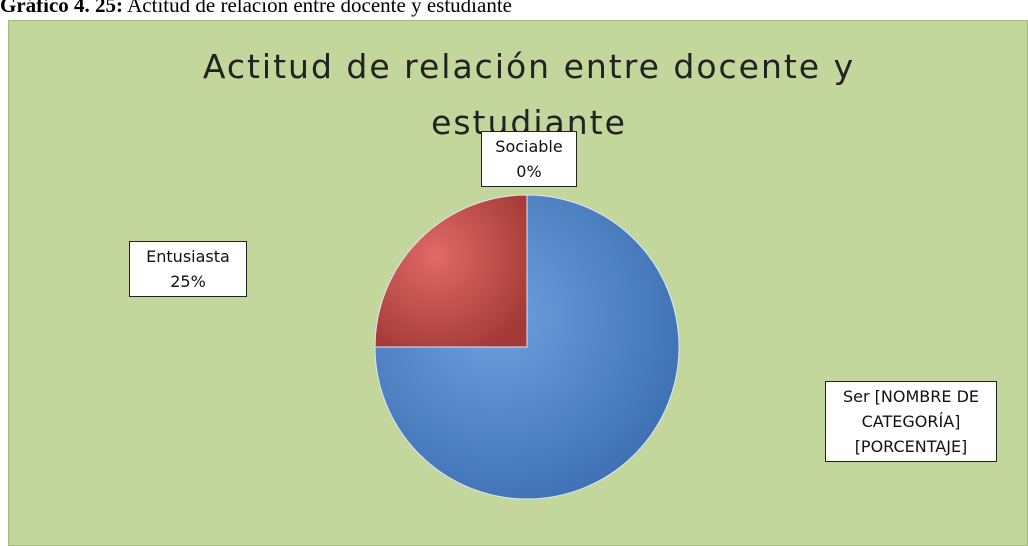 The image size is (1028, 546). What do you see at coordinates (188, 256) in the screenshot?
I see `category-name: Entusiasta` at bounding box center [188, 256].